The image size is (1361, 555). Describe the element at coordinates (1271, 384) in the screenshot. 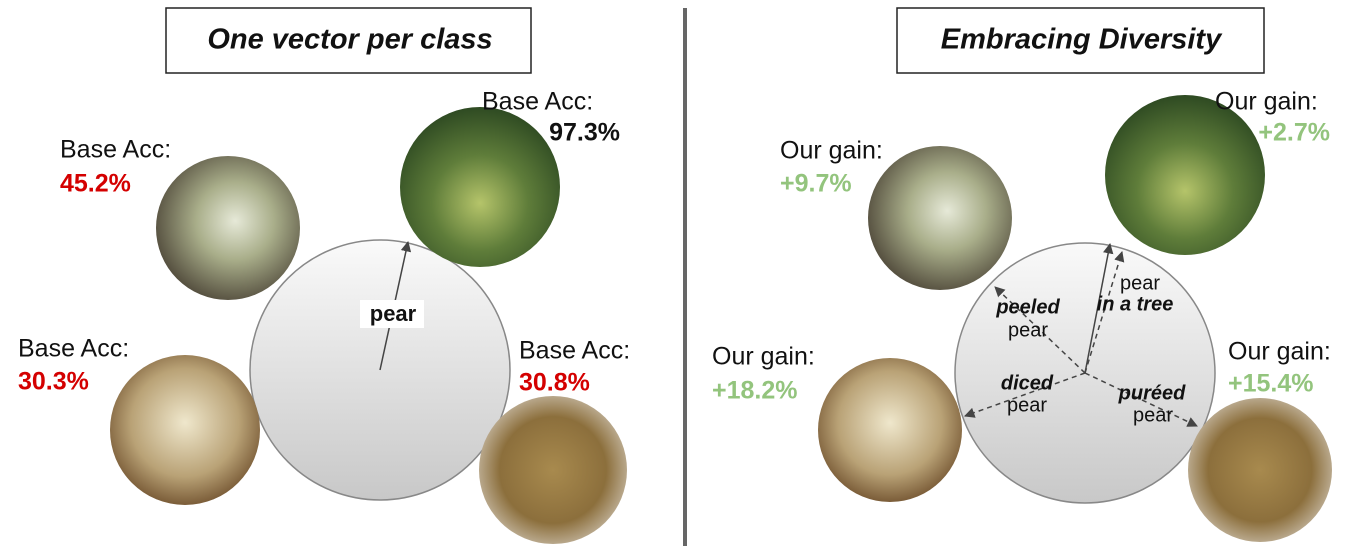

I see `metric-value: +15.4%` at that location.